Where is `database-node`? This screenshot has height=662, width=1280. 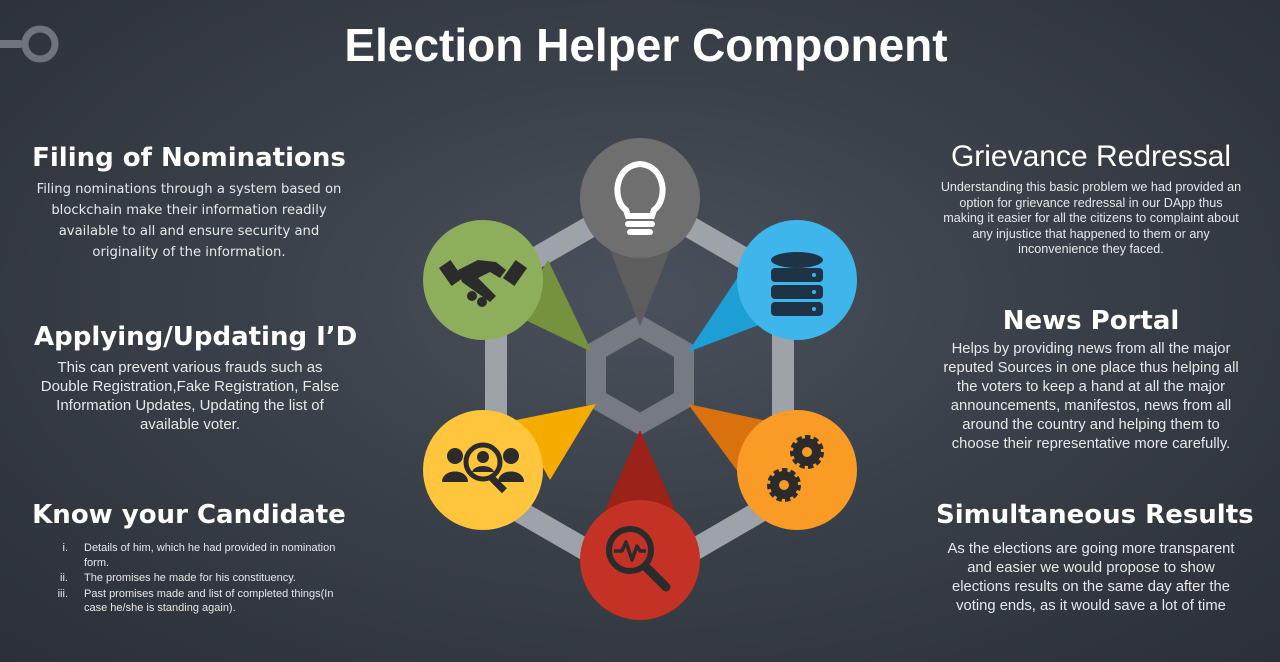
database-node is located at coordinates (797, 280).